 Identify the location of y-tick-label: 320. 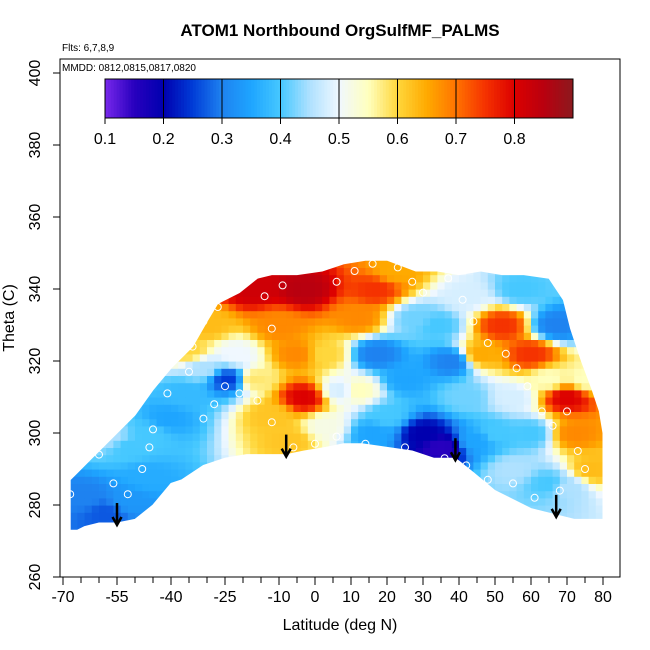
(35, 361).